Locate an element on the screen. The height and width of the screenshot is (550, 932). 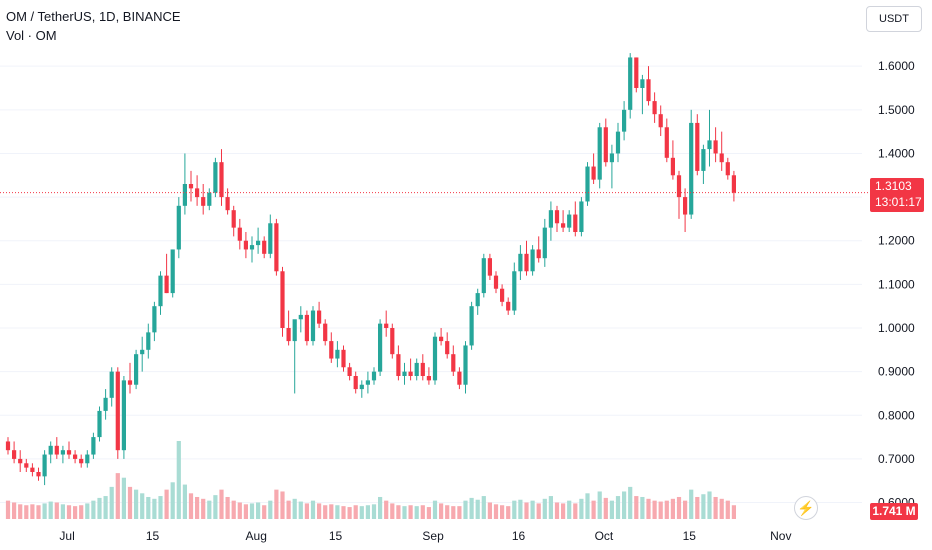
price-axis-label: 1.2000 is located at coordinates (896, 241).